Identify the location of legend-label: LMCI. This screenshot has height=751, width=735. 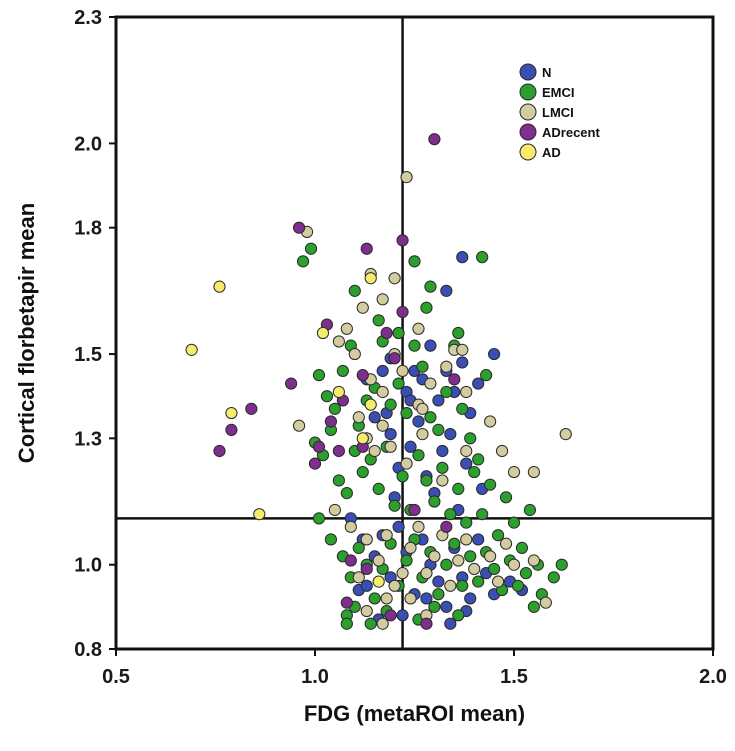
(558, 112).